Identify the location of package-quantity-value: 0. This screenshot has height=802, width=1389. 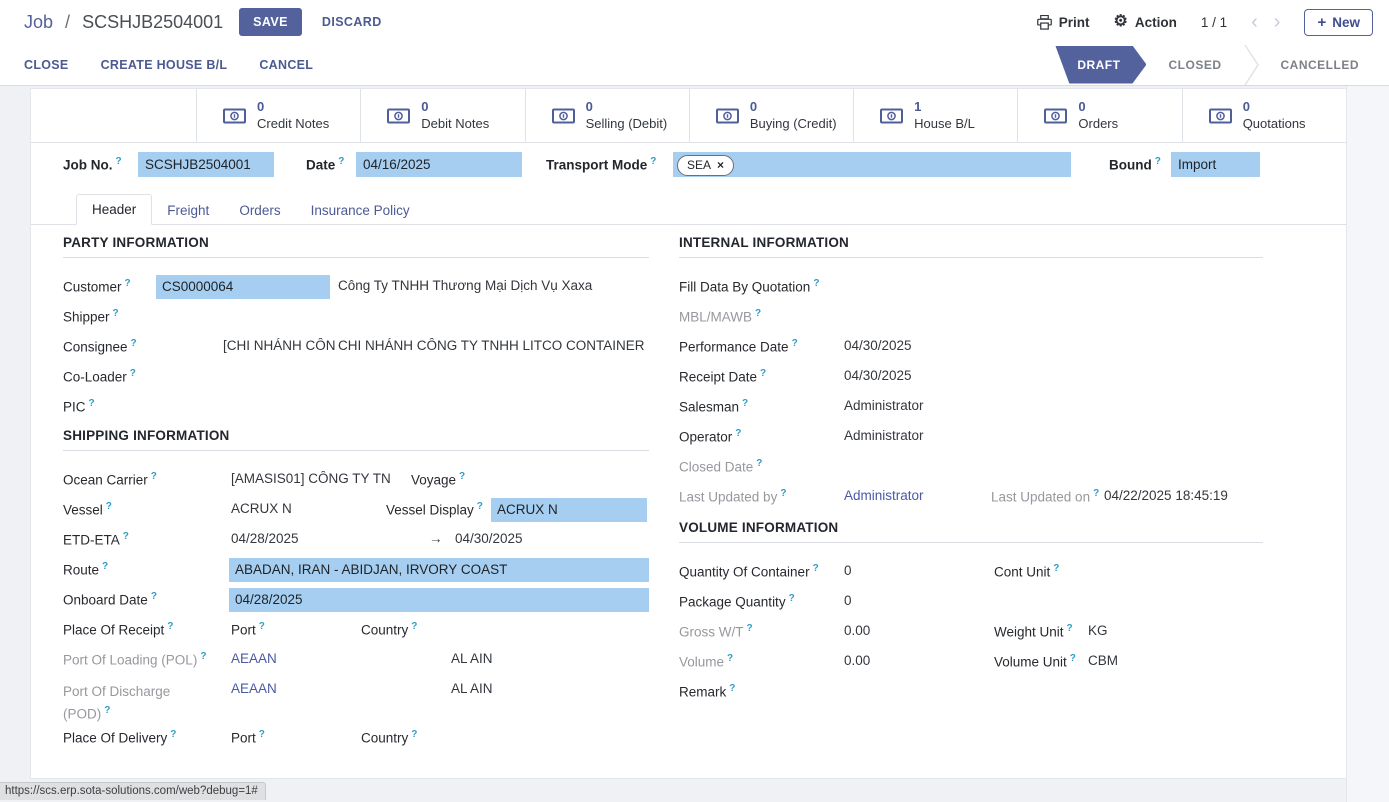
(848, 600).